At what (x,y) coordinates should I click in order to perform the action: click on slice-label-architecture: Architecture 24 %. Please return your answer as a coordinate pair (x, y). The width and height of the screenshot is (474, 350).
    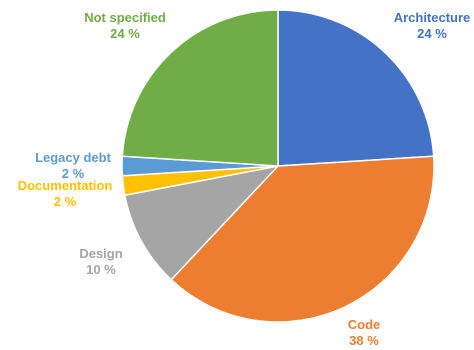
    Looking at the image, I should click on (432, 25).